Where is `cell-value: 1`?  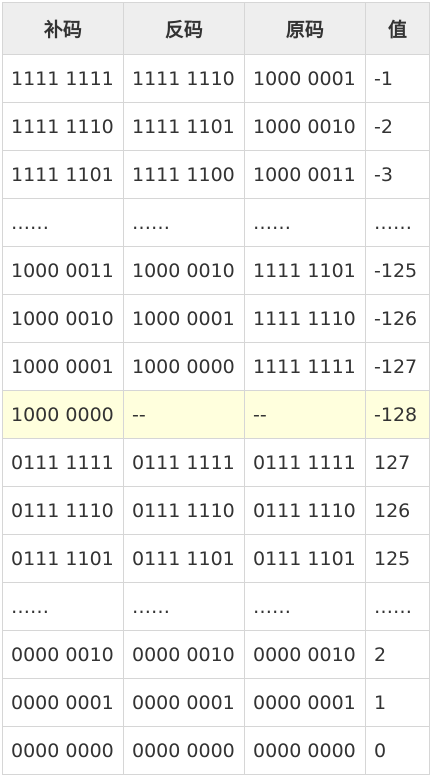 cell-value: 1 is located at coordinates (397, 702).